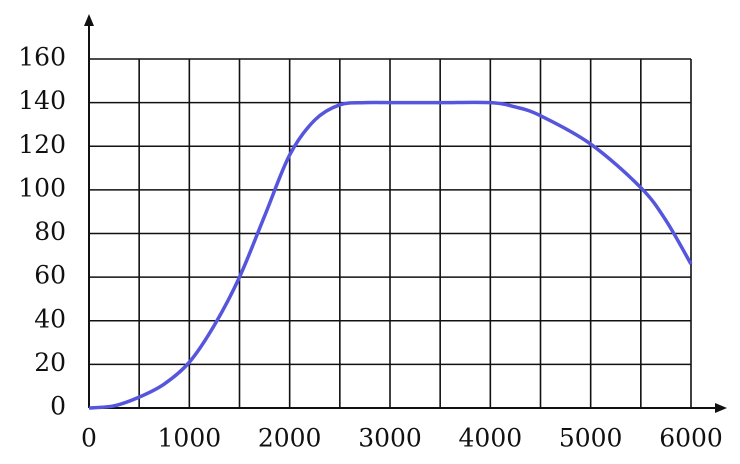 This screenshot has width=740, height=464. Describe the element at coordinates (89, 438) in the screenshot. I see `x-tick-label: 0` at that location.